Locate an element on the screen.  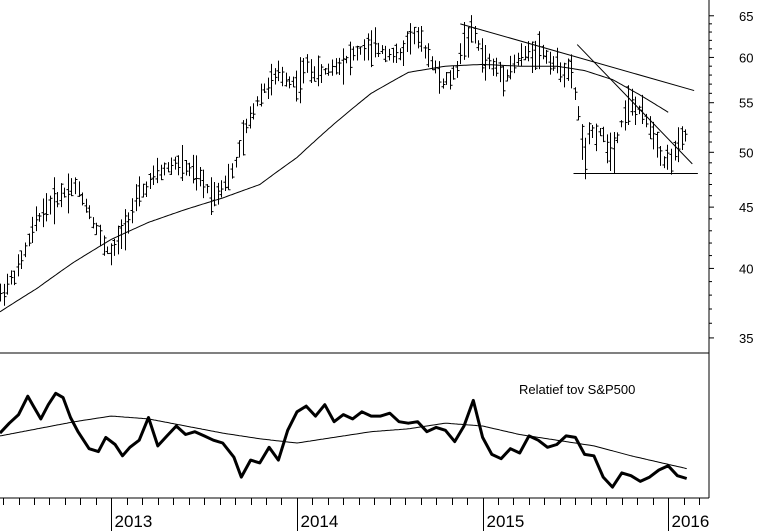
y-tick-label: 50 is located at coordinates (746, 152).